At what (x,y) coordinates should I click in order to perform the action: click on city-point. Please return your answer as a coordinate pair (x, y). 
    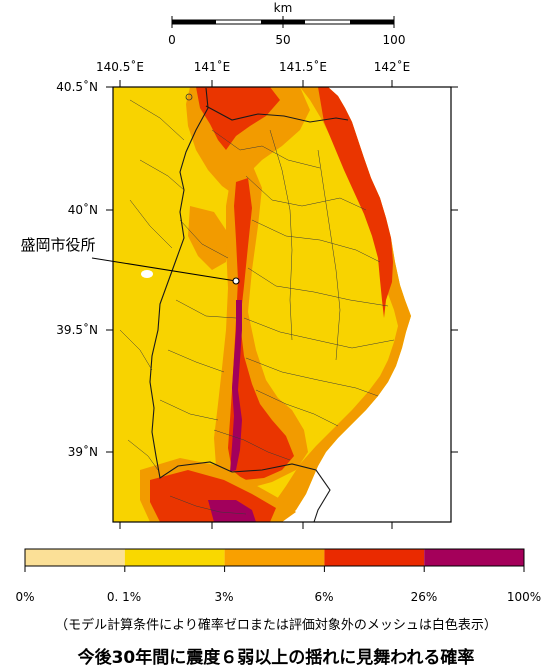
    Looking at the image, I should click on (236, 281).